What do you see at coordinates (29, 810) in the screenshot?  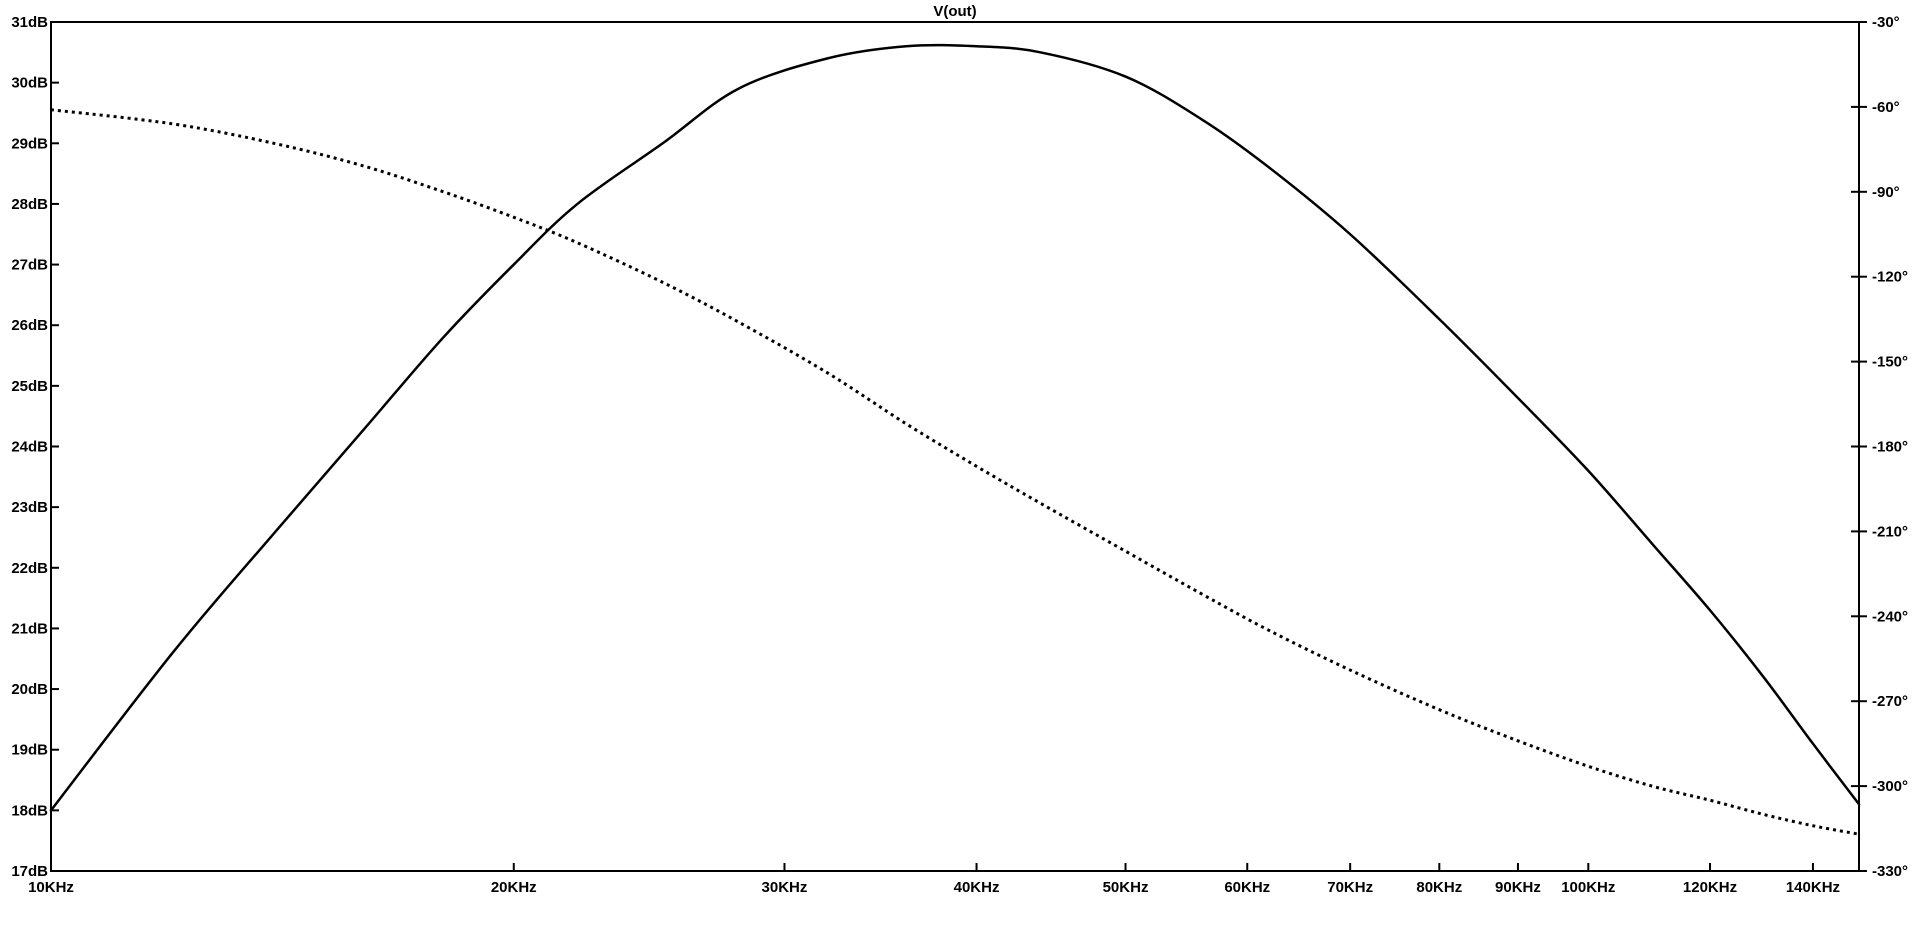 I see `y-left-tick-label: 18dB` at bounding box center [29, 810].